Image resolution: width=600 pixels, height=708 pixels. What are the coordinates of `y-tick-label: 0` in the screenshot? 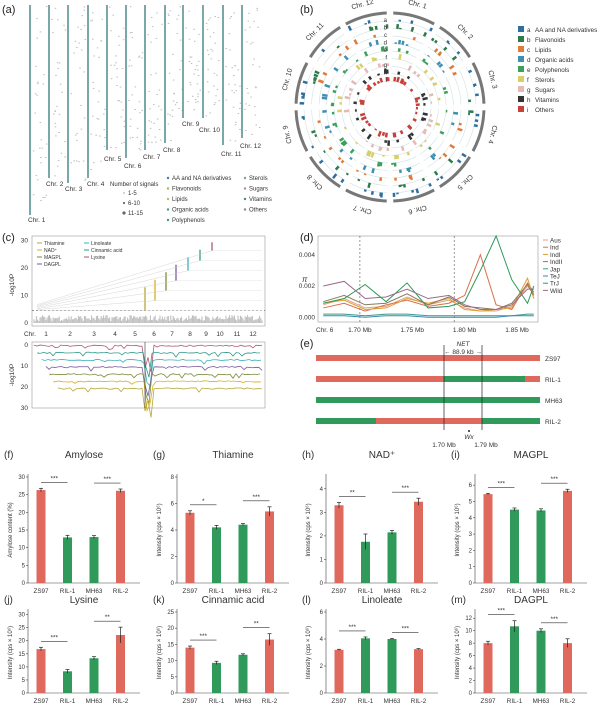 It's located at (24, 584).